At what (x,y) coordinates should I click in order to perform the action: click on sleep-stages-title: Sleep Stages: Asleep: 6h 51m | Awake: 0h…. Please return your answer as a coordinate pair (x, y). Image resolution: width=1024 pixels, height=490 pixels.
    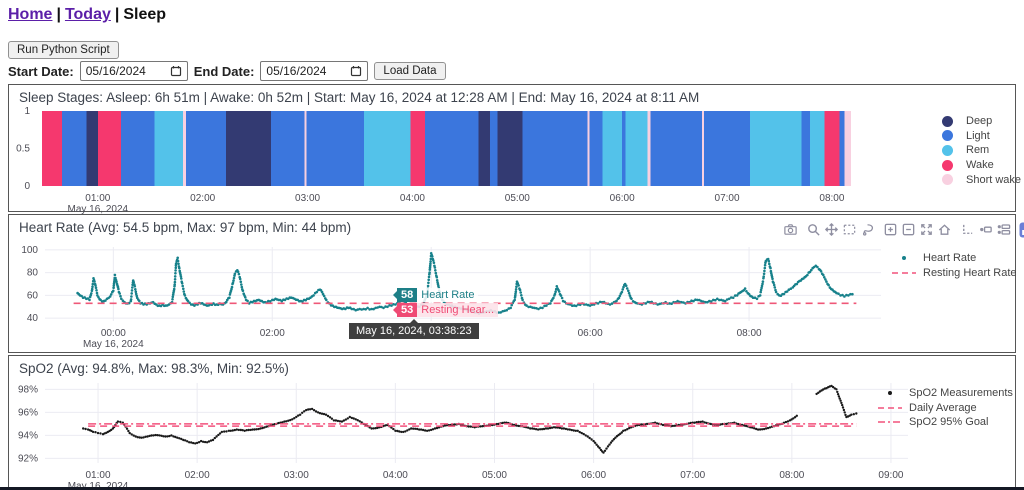
    Looking at the image, I should click on (359, 97).